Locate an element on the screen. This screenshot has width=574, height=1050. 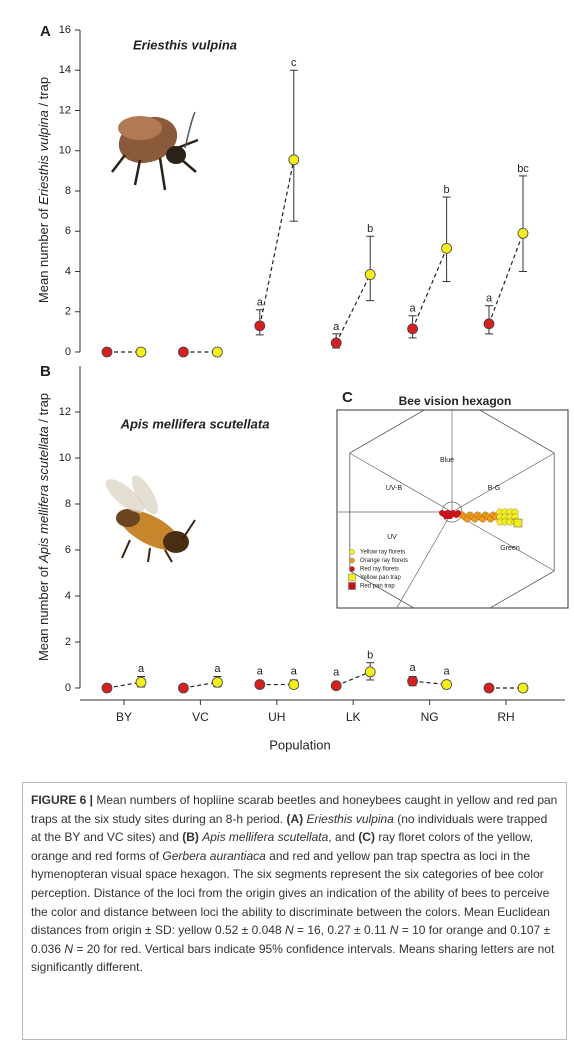
legend-label: Red ray florets is located at coordinates (379, 570).